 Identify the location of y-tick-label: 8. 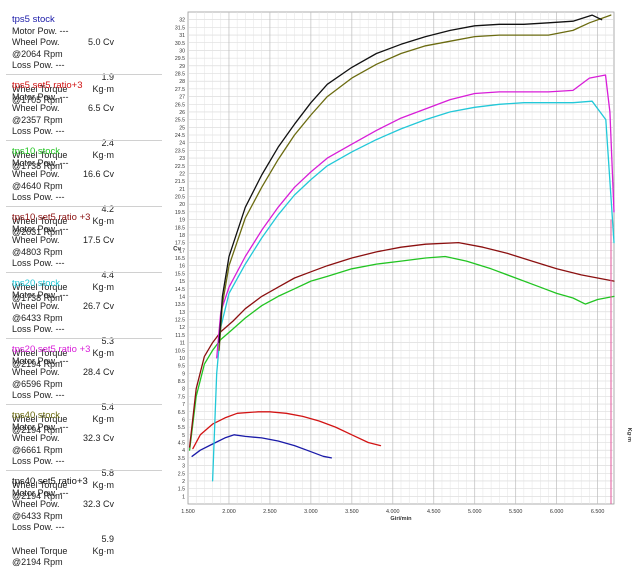
(183, 390).